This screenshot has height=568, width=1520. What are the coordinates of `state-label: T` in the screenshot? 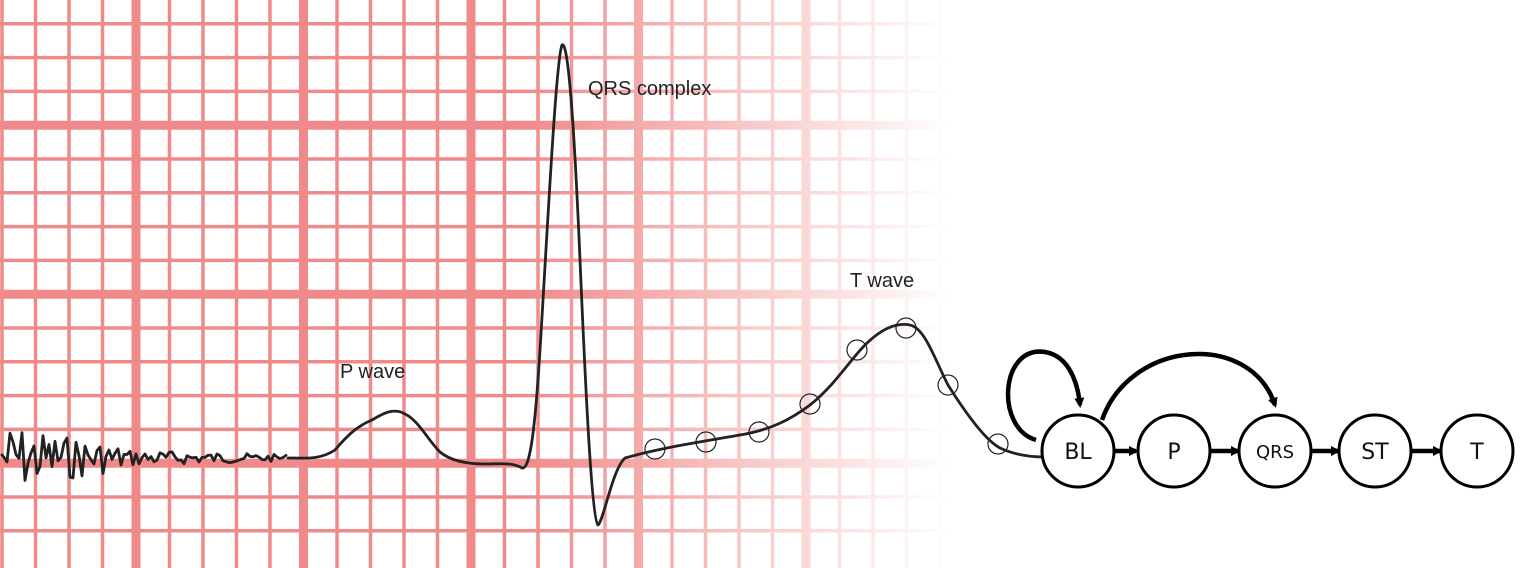 It's located at (1476, 452).